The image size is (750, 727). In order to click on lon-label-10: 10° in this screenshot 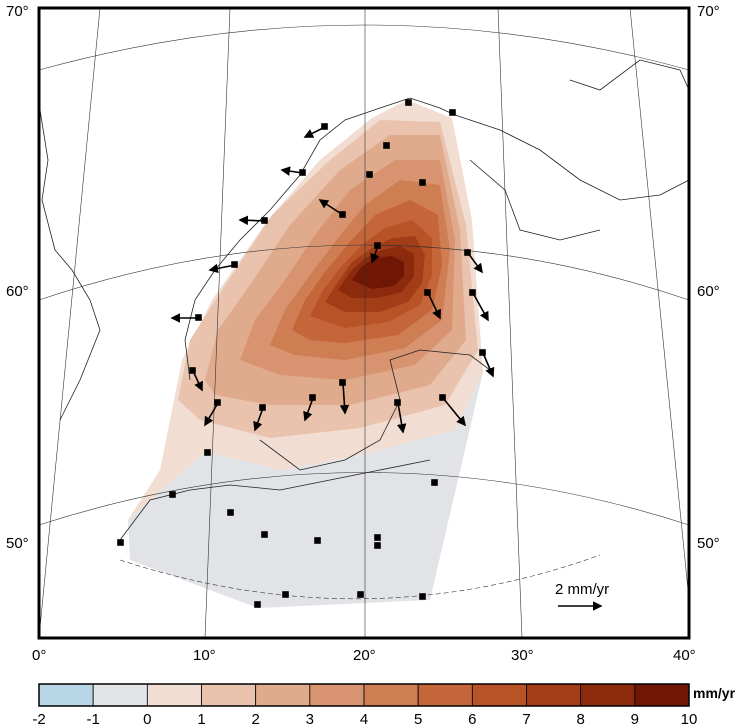, I will do `click(204, 655)`.